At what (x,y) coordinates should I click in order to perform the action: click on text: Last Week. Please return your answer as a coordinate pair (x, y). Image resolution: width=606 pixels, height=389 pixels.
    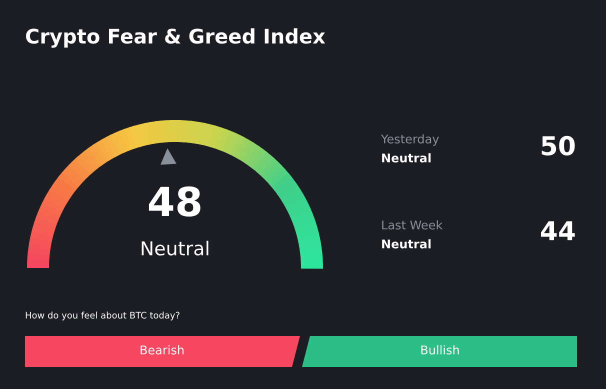
    Looking at the image, I should click on (412, 225).